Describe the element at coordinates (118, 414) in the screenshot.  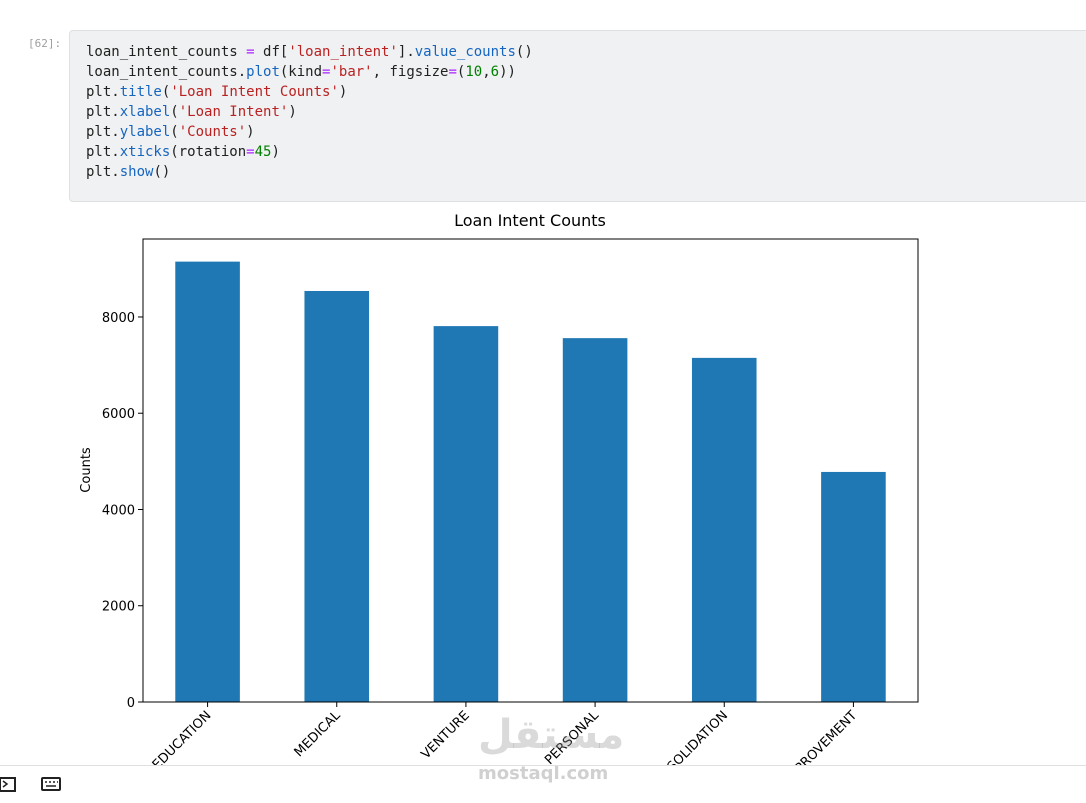
I see `y-tick-label: 6000` at that location.